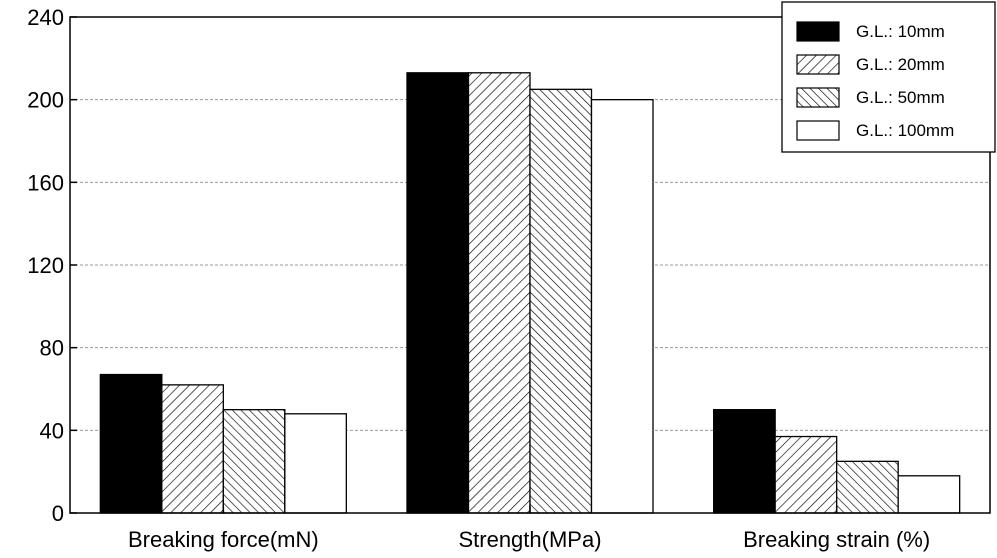 The image size is (997, 558). What do you see at coordinates (45, 265) in the screenshot?
I see `y-tick-label: 120` at bounding box center [45, 265].